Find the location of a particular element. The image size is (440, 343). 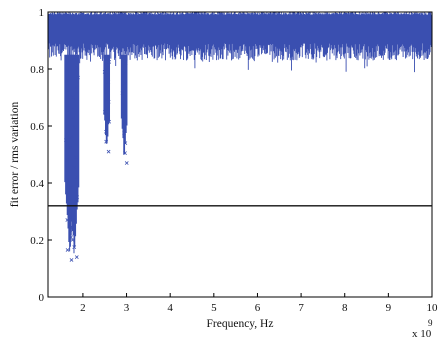

x-tick-label: 5 is located at coordinates (214, 308).